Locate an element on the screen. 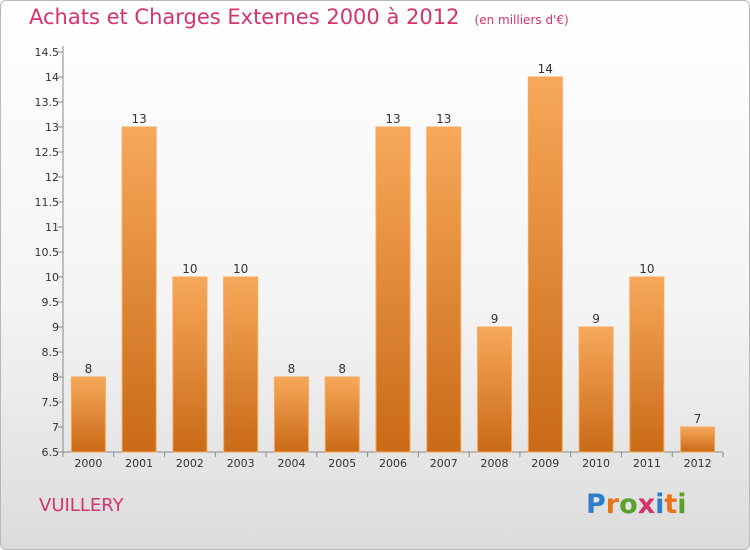  y-tick-label: 12.5 is located at coordinates (47, 152).